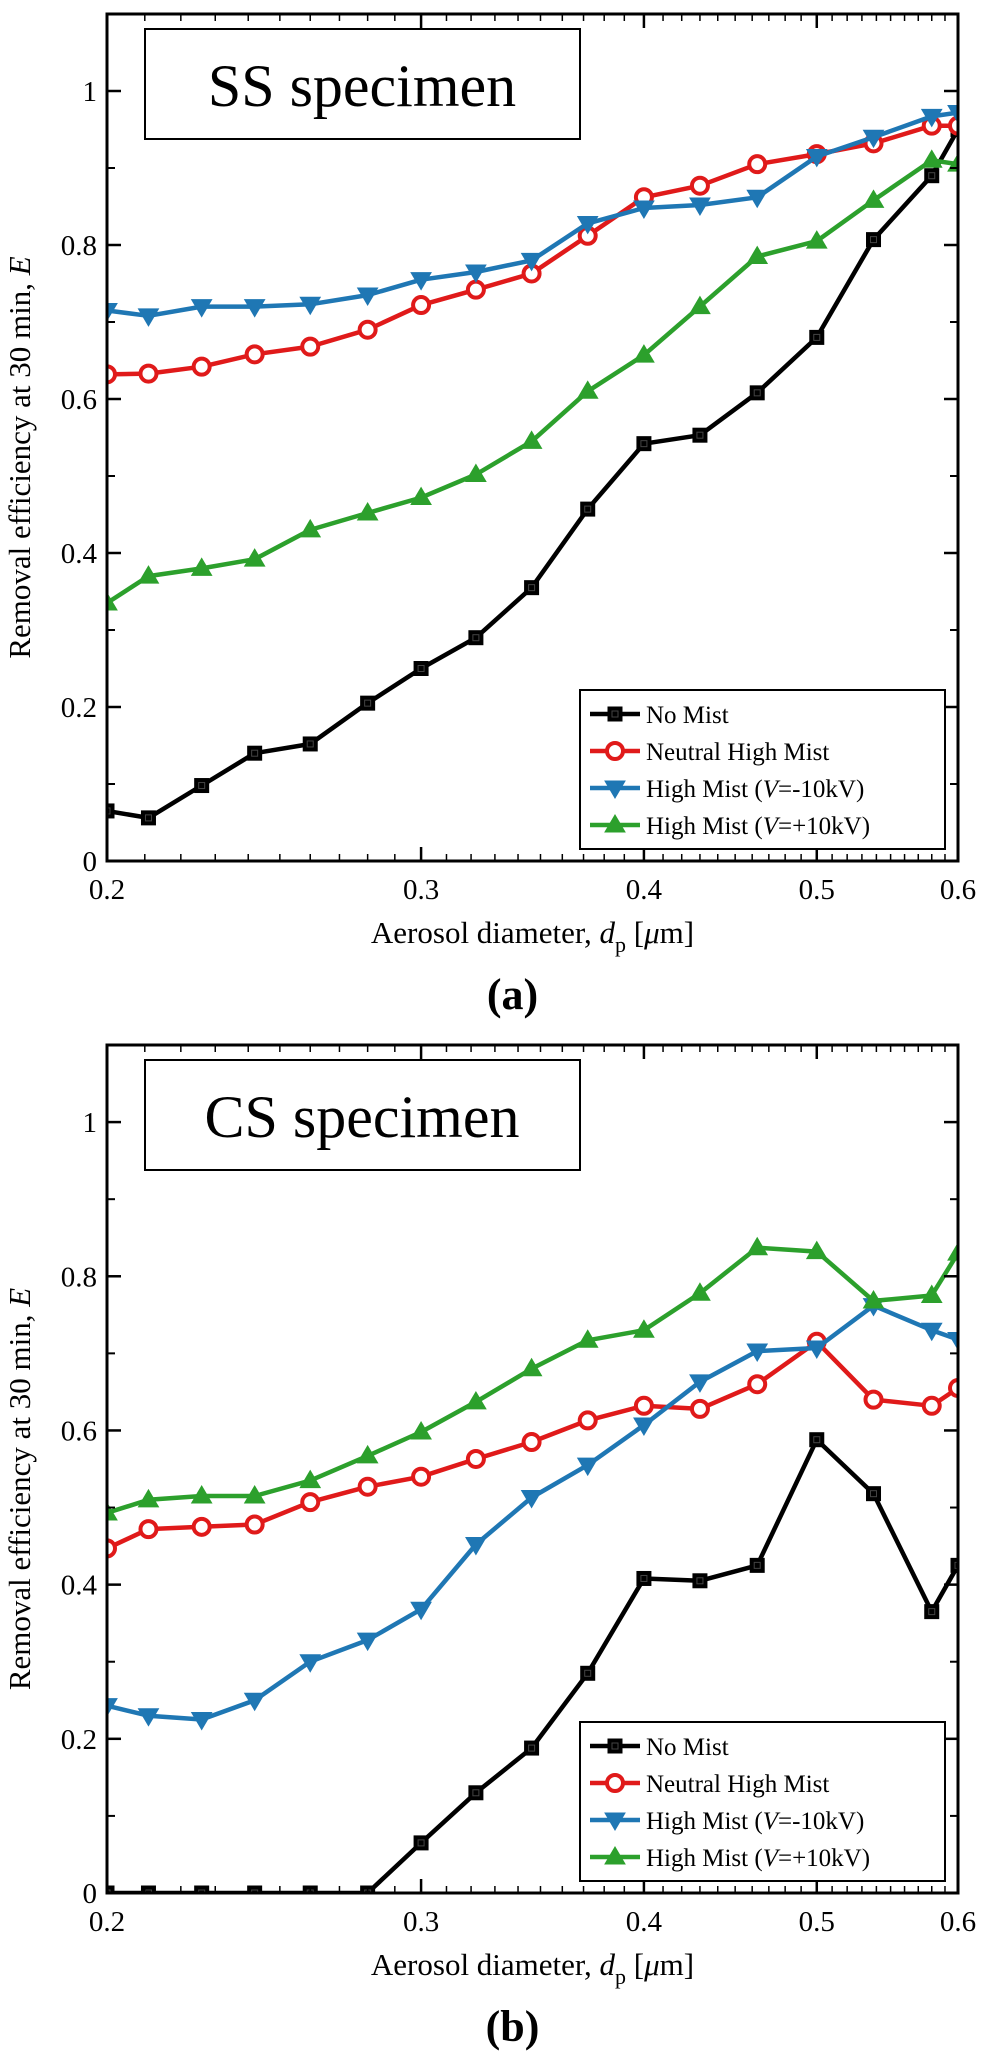 The width and height of the screenshot is (990, 2070). What do you see at coordinates (737, 1784) in the screenshot?
I see `legend-label: Neutral High Mist` at bounding box center [737, 1784].